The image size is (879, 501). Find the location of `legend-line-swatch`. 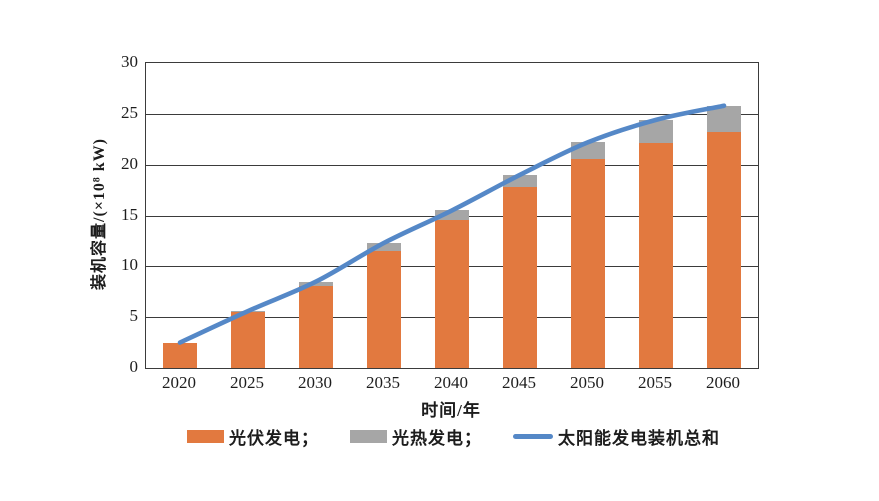

legend-line-swatch is located at coordinates (533, 436).